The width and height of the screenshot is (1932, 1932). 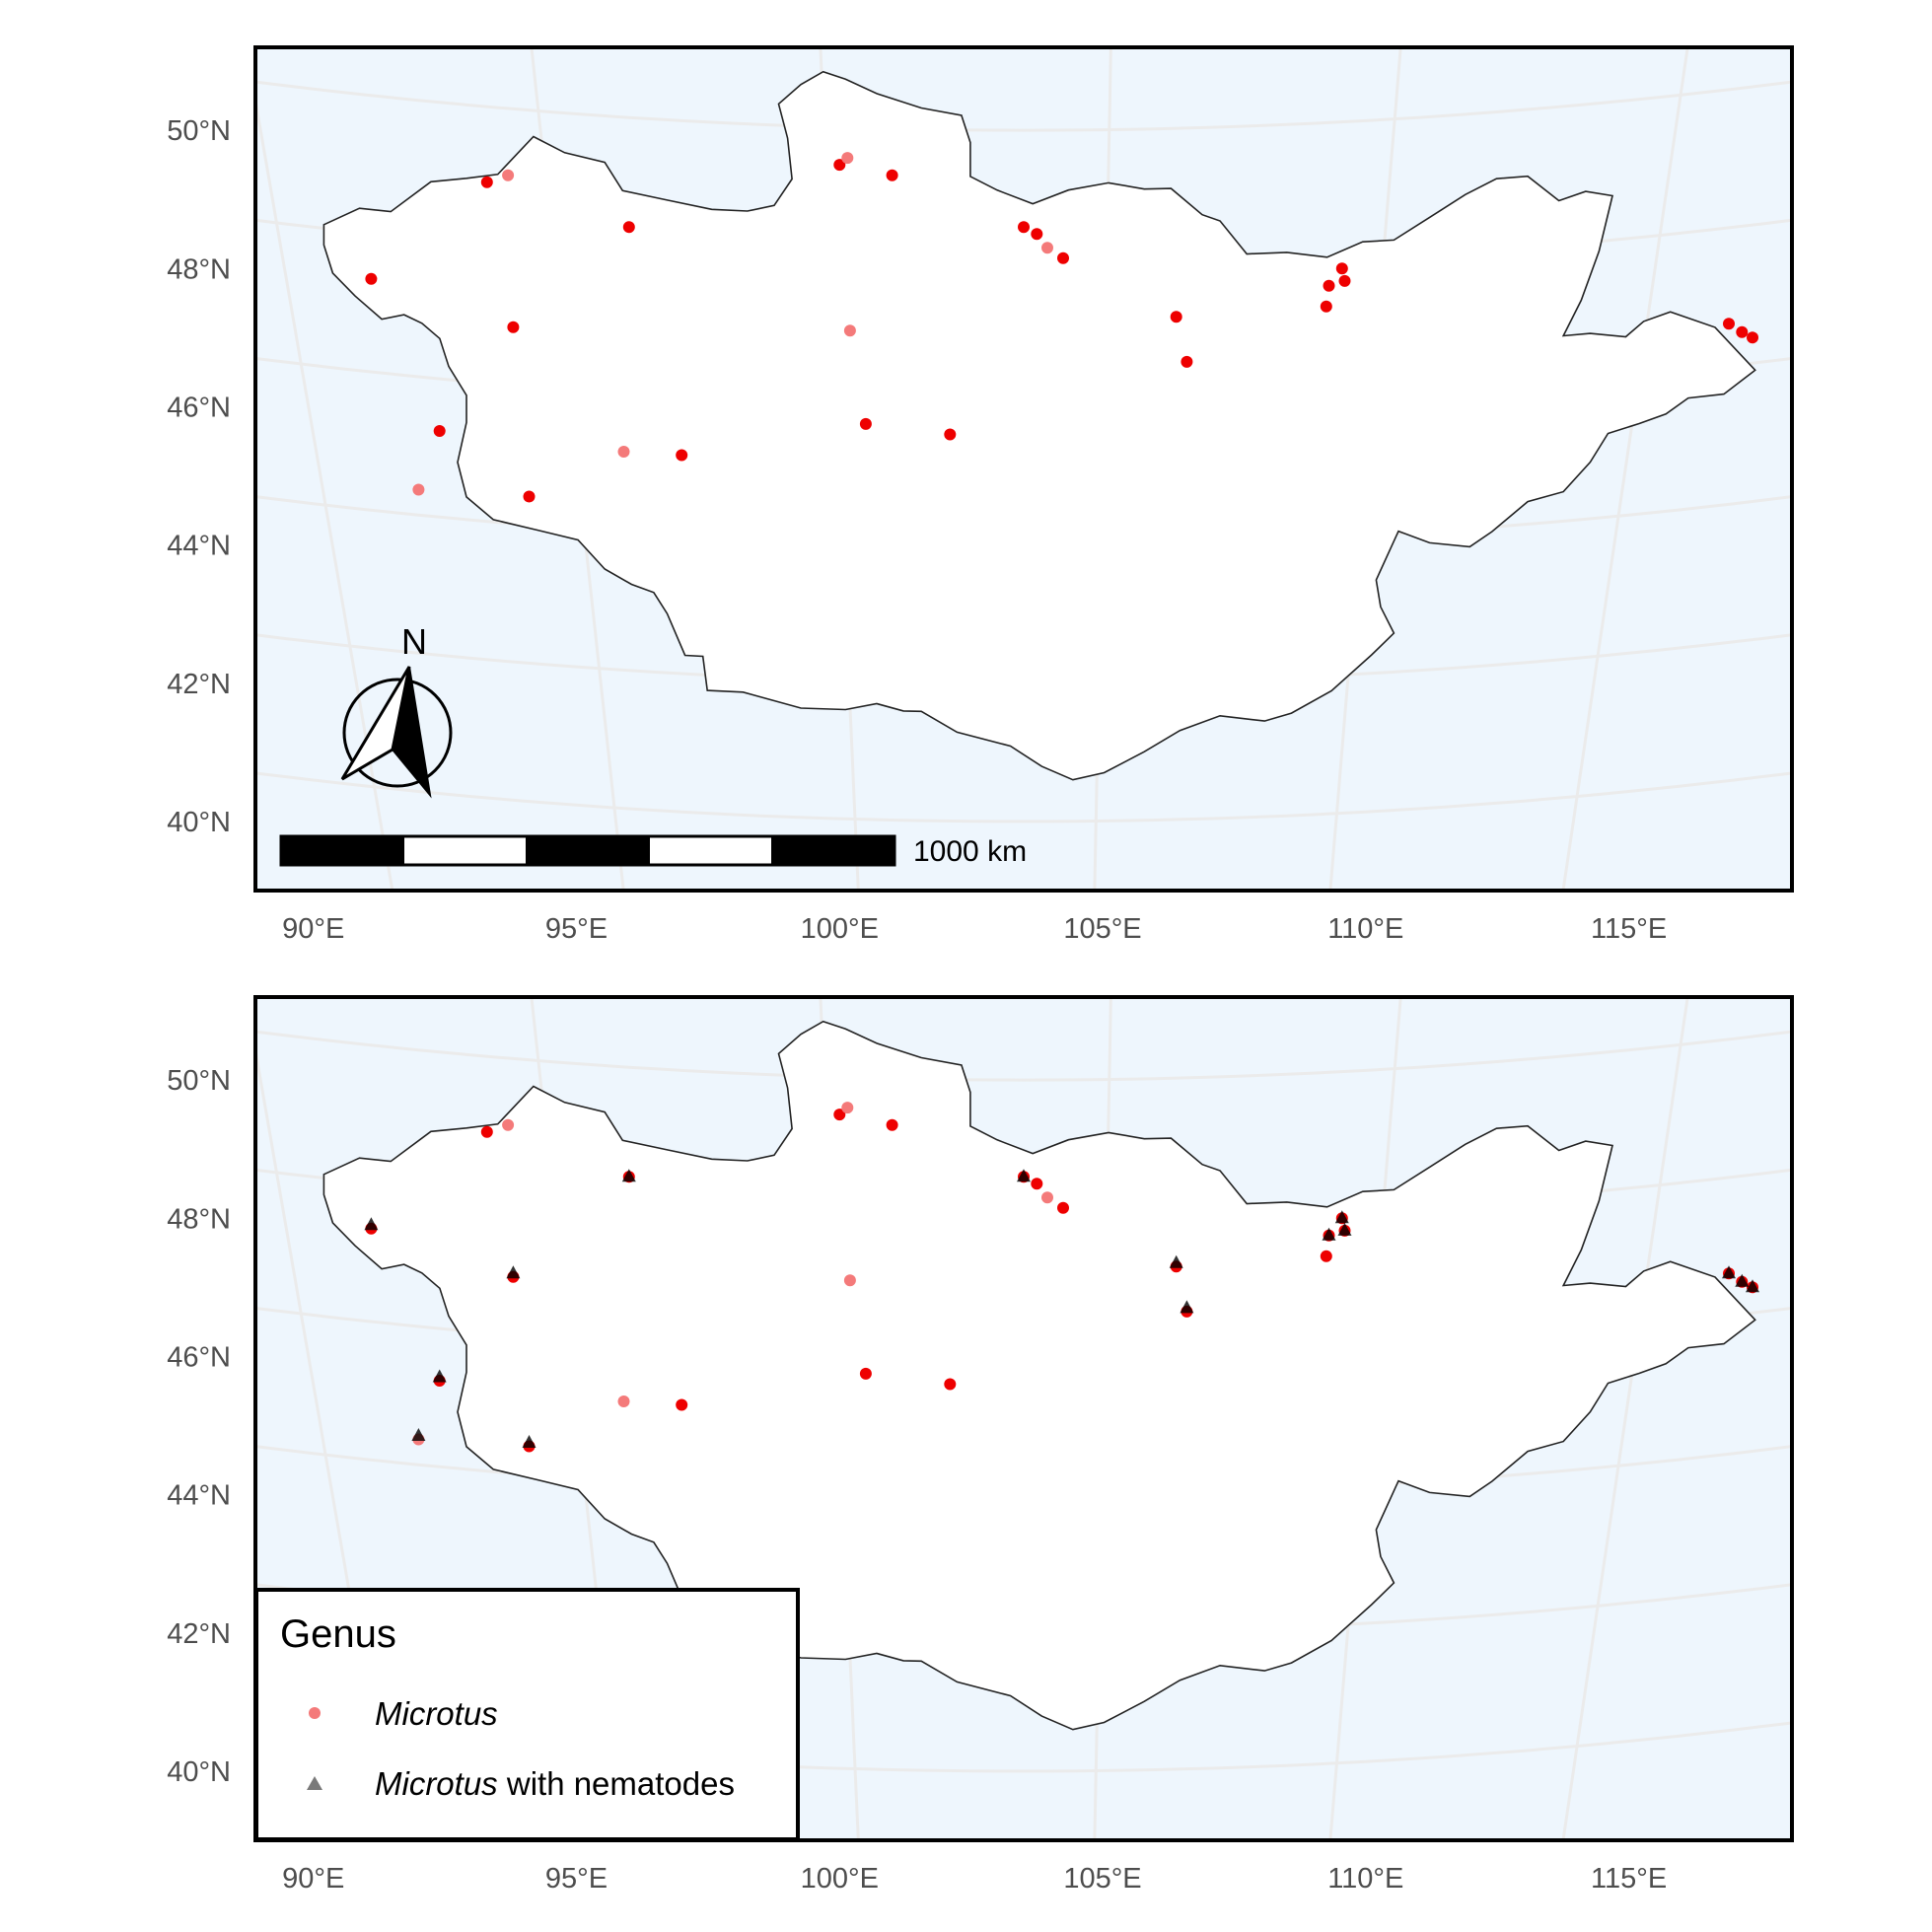 What do you see at coordinates (653, 851) in the screenshot?
I see `scale-bar: 1000 km` at bounding box center [653, 851].